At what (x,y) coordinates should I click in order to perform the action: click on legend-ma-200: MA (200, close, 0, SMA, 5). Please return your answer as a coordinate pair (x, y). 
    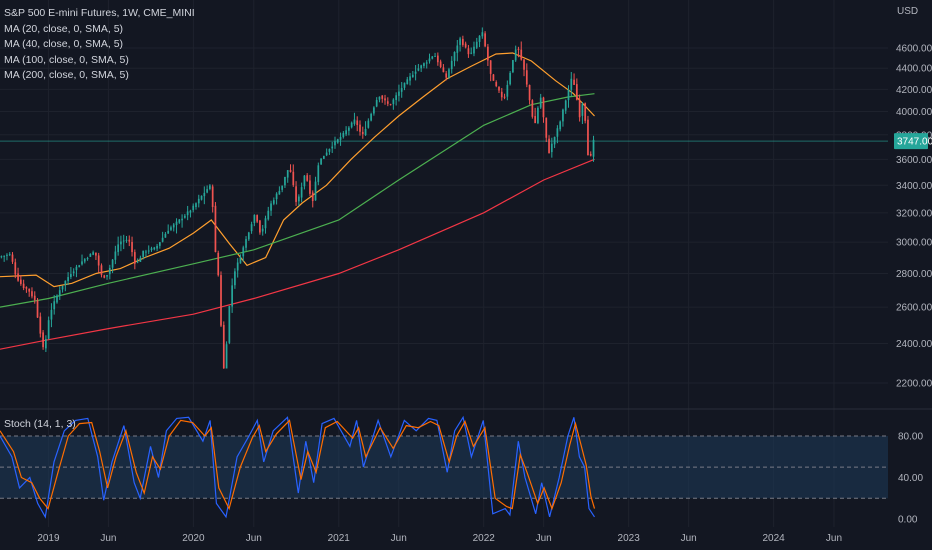
    Looking at the image, I should click on (66, 75).